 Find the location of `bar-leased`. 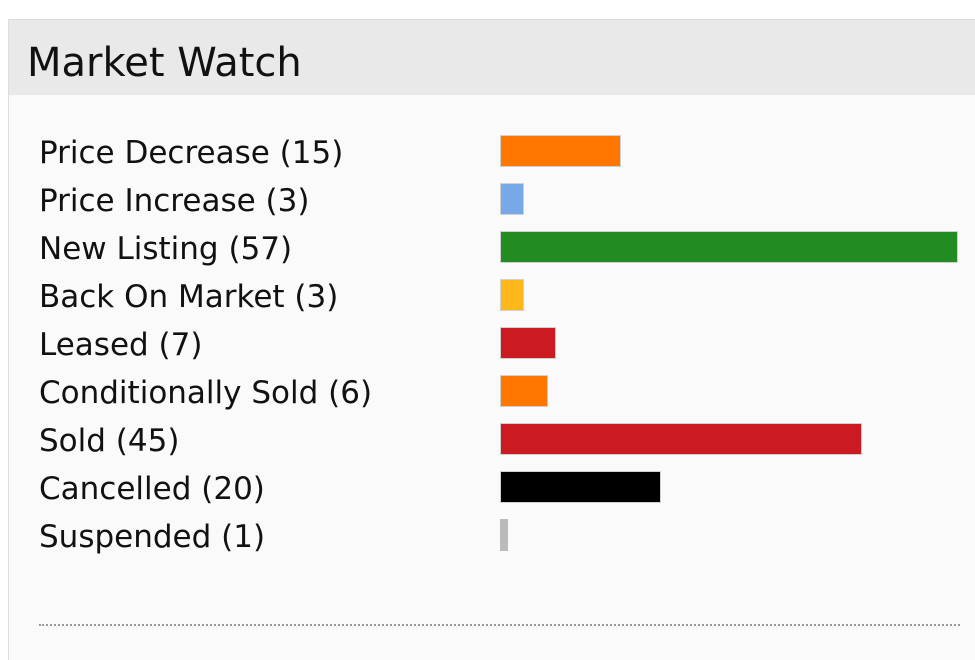

bar-leased is located at coordinates (528, 343).